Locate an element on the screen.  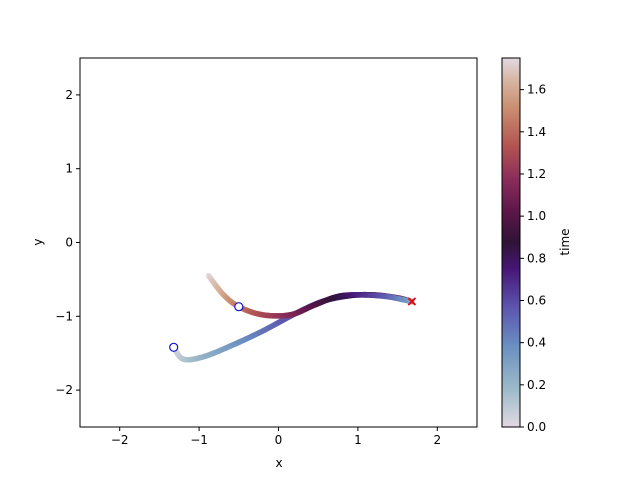
y-axis-ticks: −2 −1 0 1 2 is located at coordinates (67, 242).